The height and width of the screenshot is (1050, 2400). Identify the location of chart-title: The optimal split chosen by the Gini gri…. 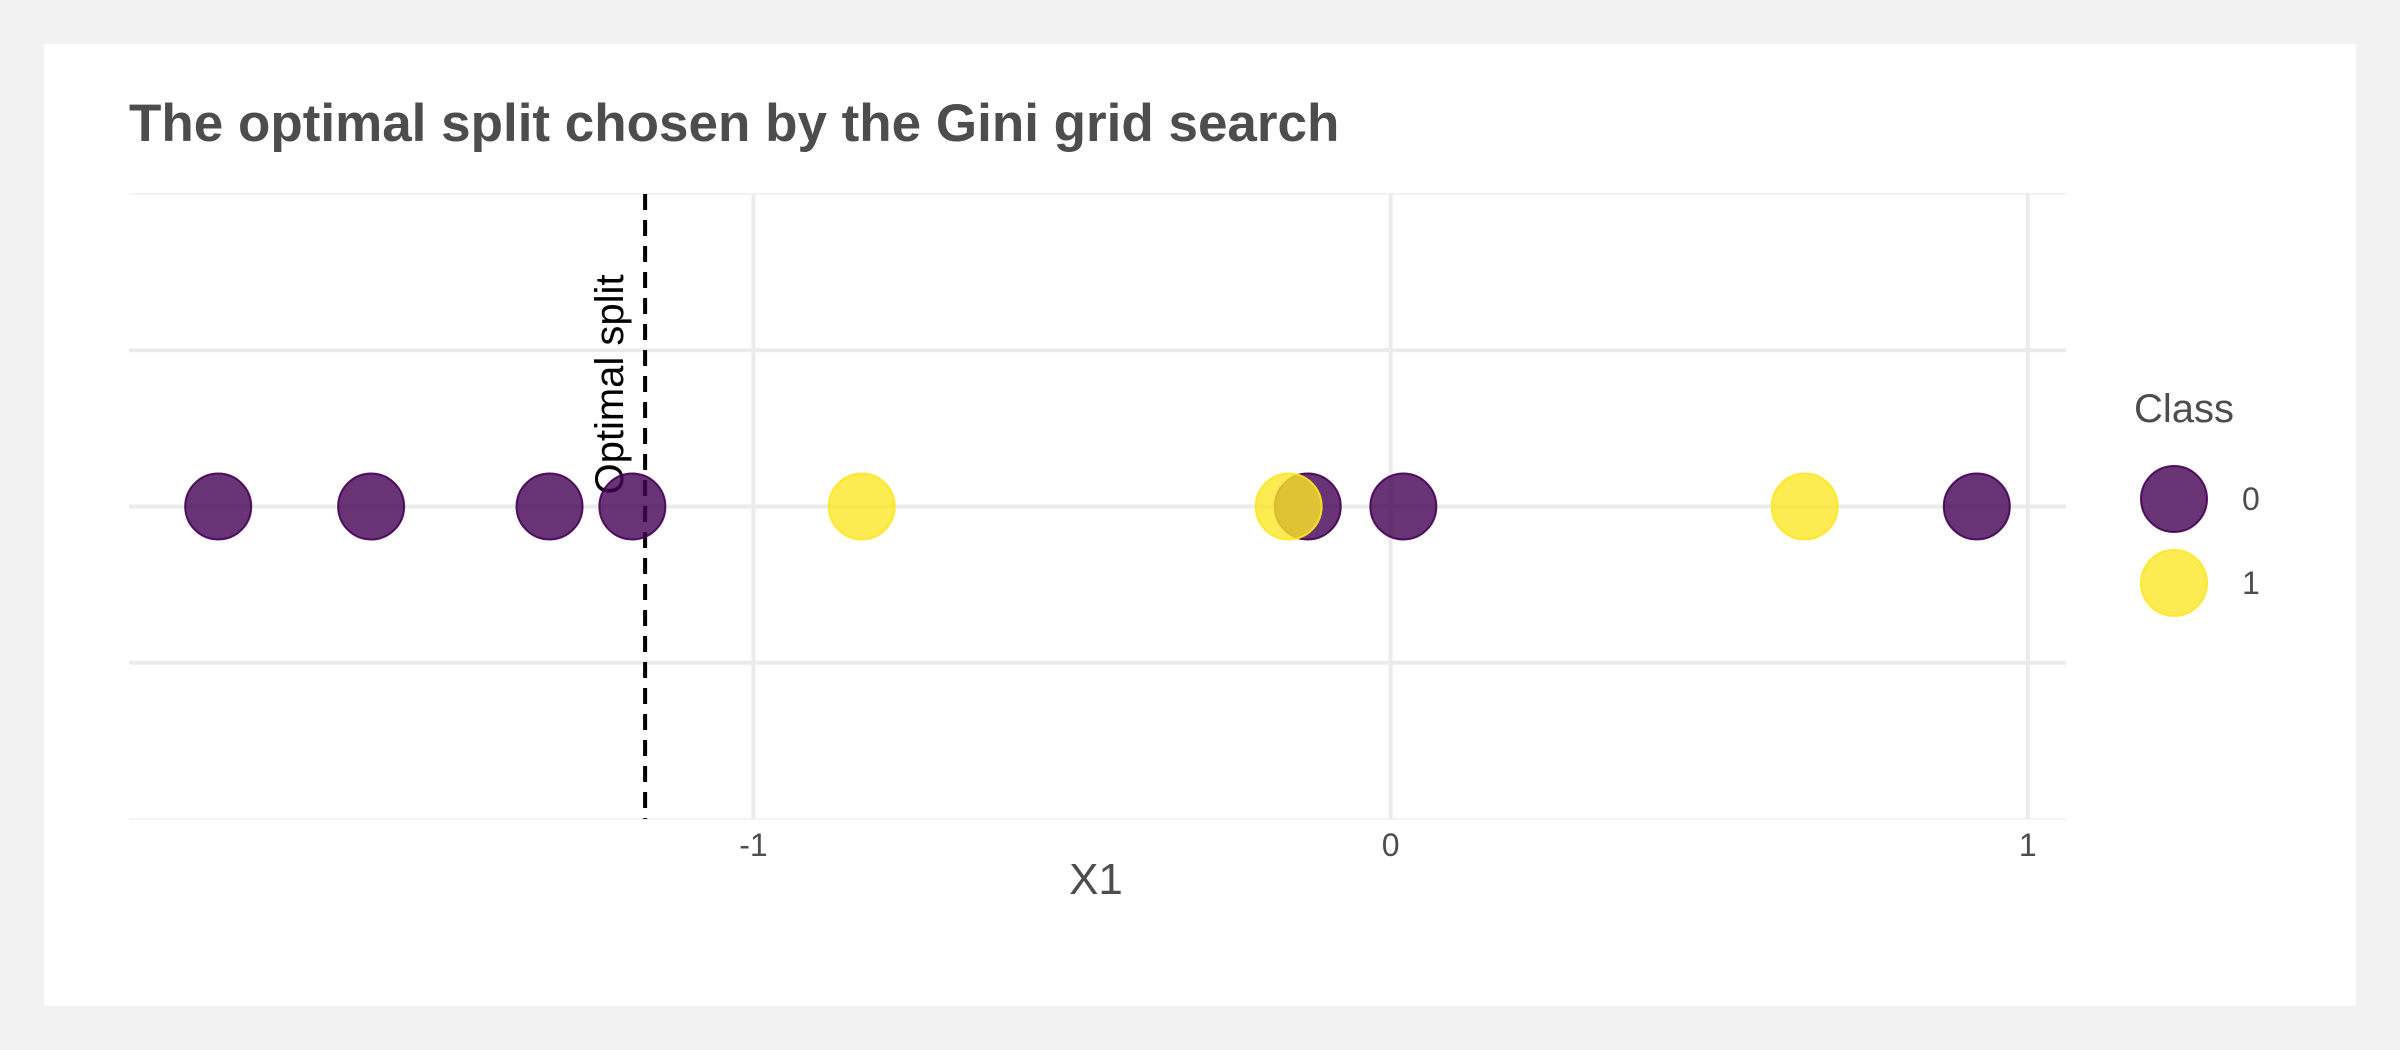
(734, 123).